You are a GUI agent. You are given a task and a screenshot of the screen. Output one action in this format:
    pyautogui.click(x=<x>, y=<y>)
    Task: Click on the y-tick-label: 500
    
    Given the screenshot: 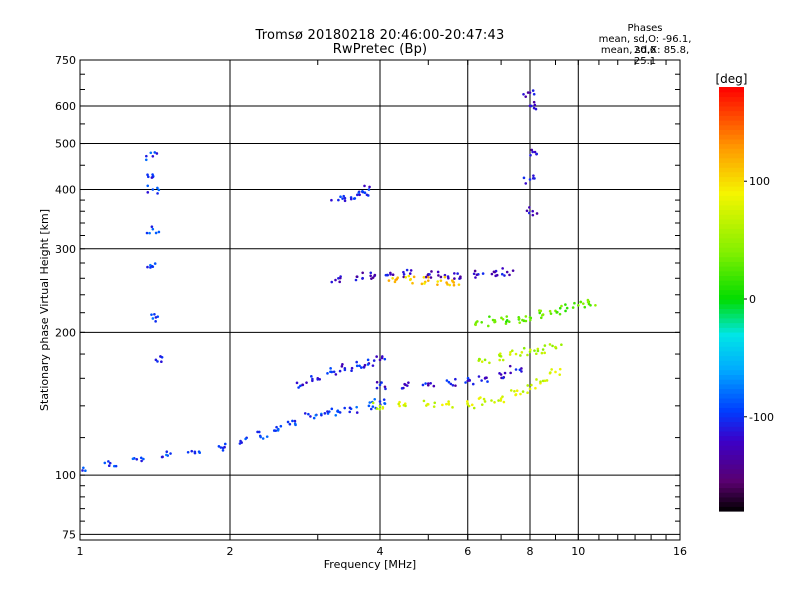 What is the action you would take?
    pyautogui.click(x=65, y=144)
    